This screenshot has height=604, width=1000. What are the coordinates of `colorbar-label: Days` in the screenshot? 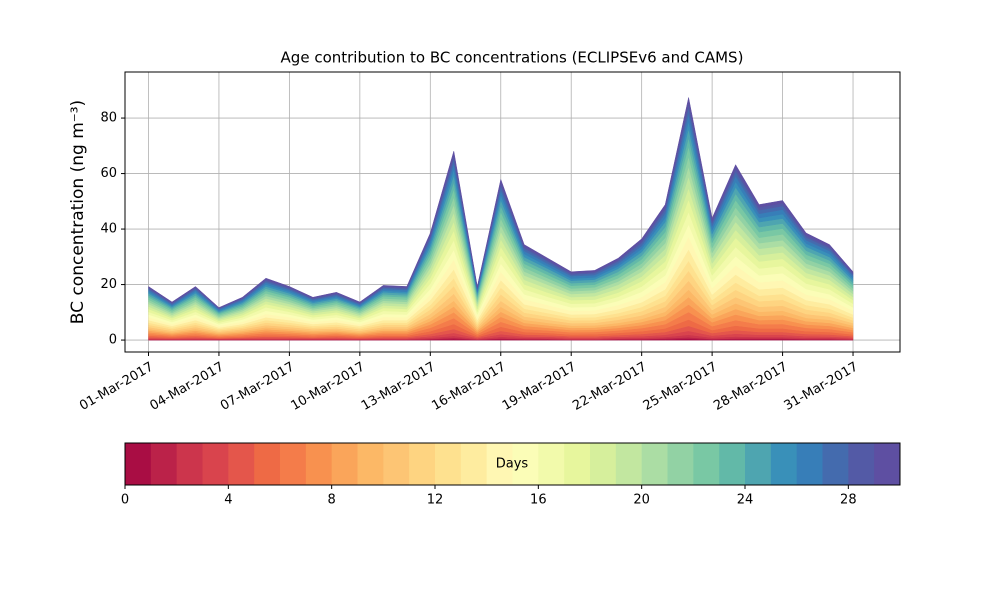 It's located at (512, 464).